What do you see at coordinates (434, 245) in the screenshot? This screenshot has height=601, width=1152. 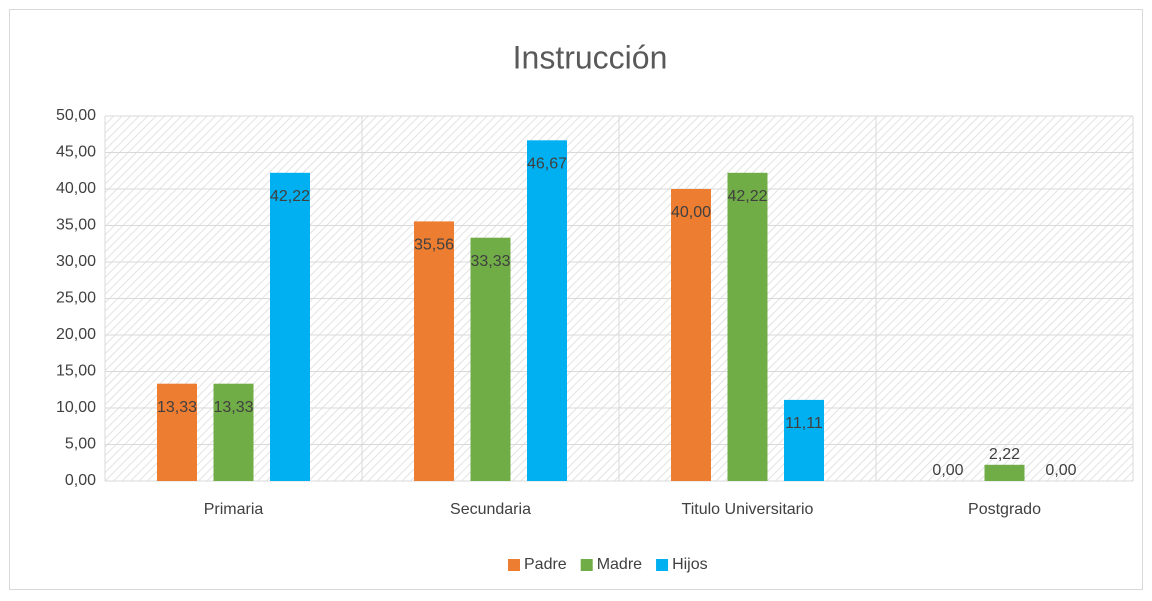 I see `data-label: 35,56` at bounding box center [434, 245].